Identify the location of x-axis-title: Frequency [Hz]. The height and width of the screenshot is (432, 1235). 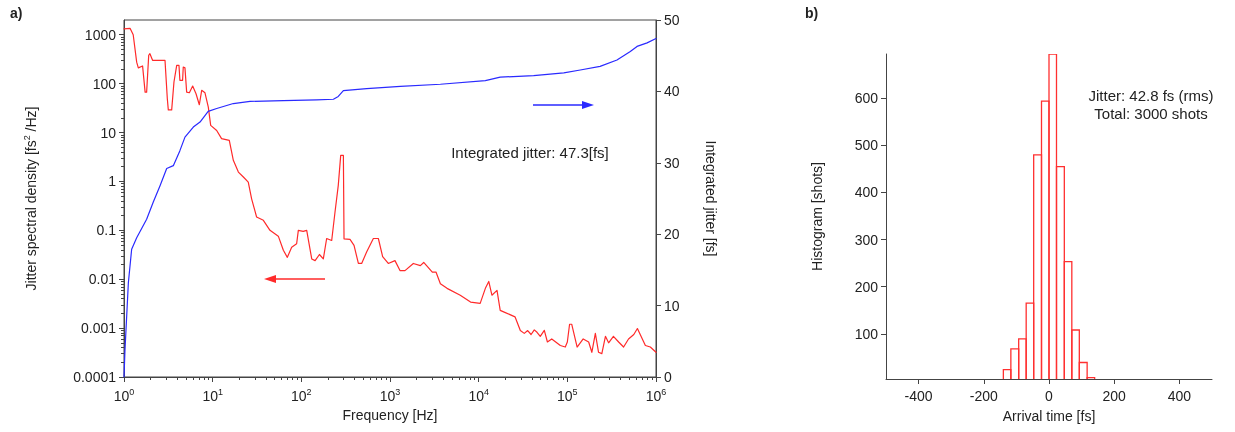
(390, 414).